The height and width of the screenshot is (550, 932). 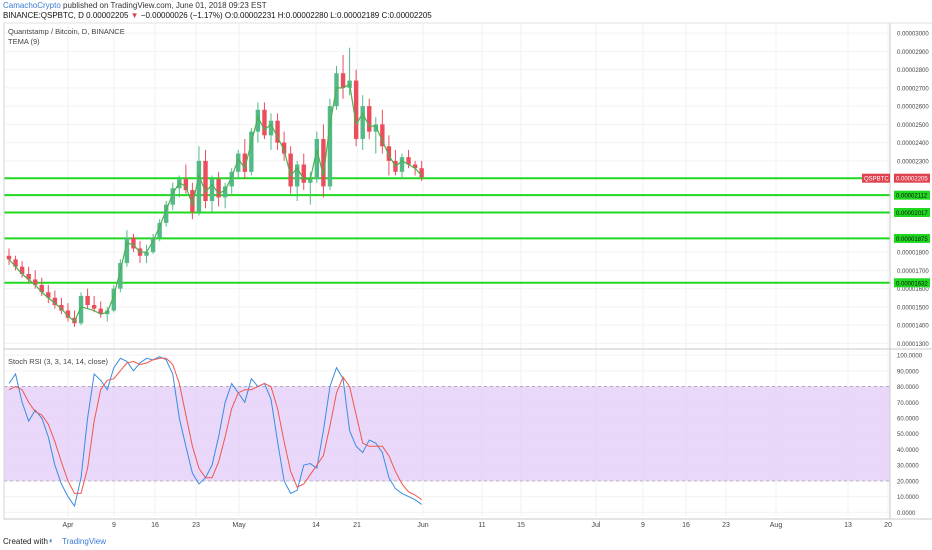 I want to click on y-tick-label: 0.00002400, so click(x=913, y=144).